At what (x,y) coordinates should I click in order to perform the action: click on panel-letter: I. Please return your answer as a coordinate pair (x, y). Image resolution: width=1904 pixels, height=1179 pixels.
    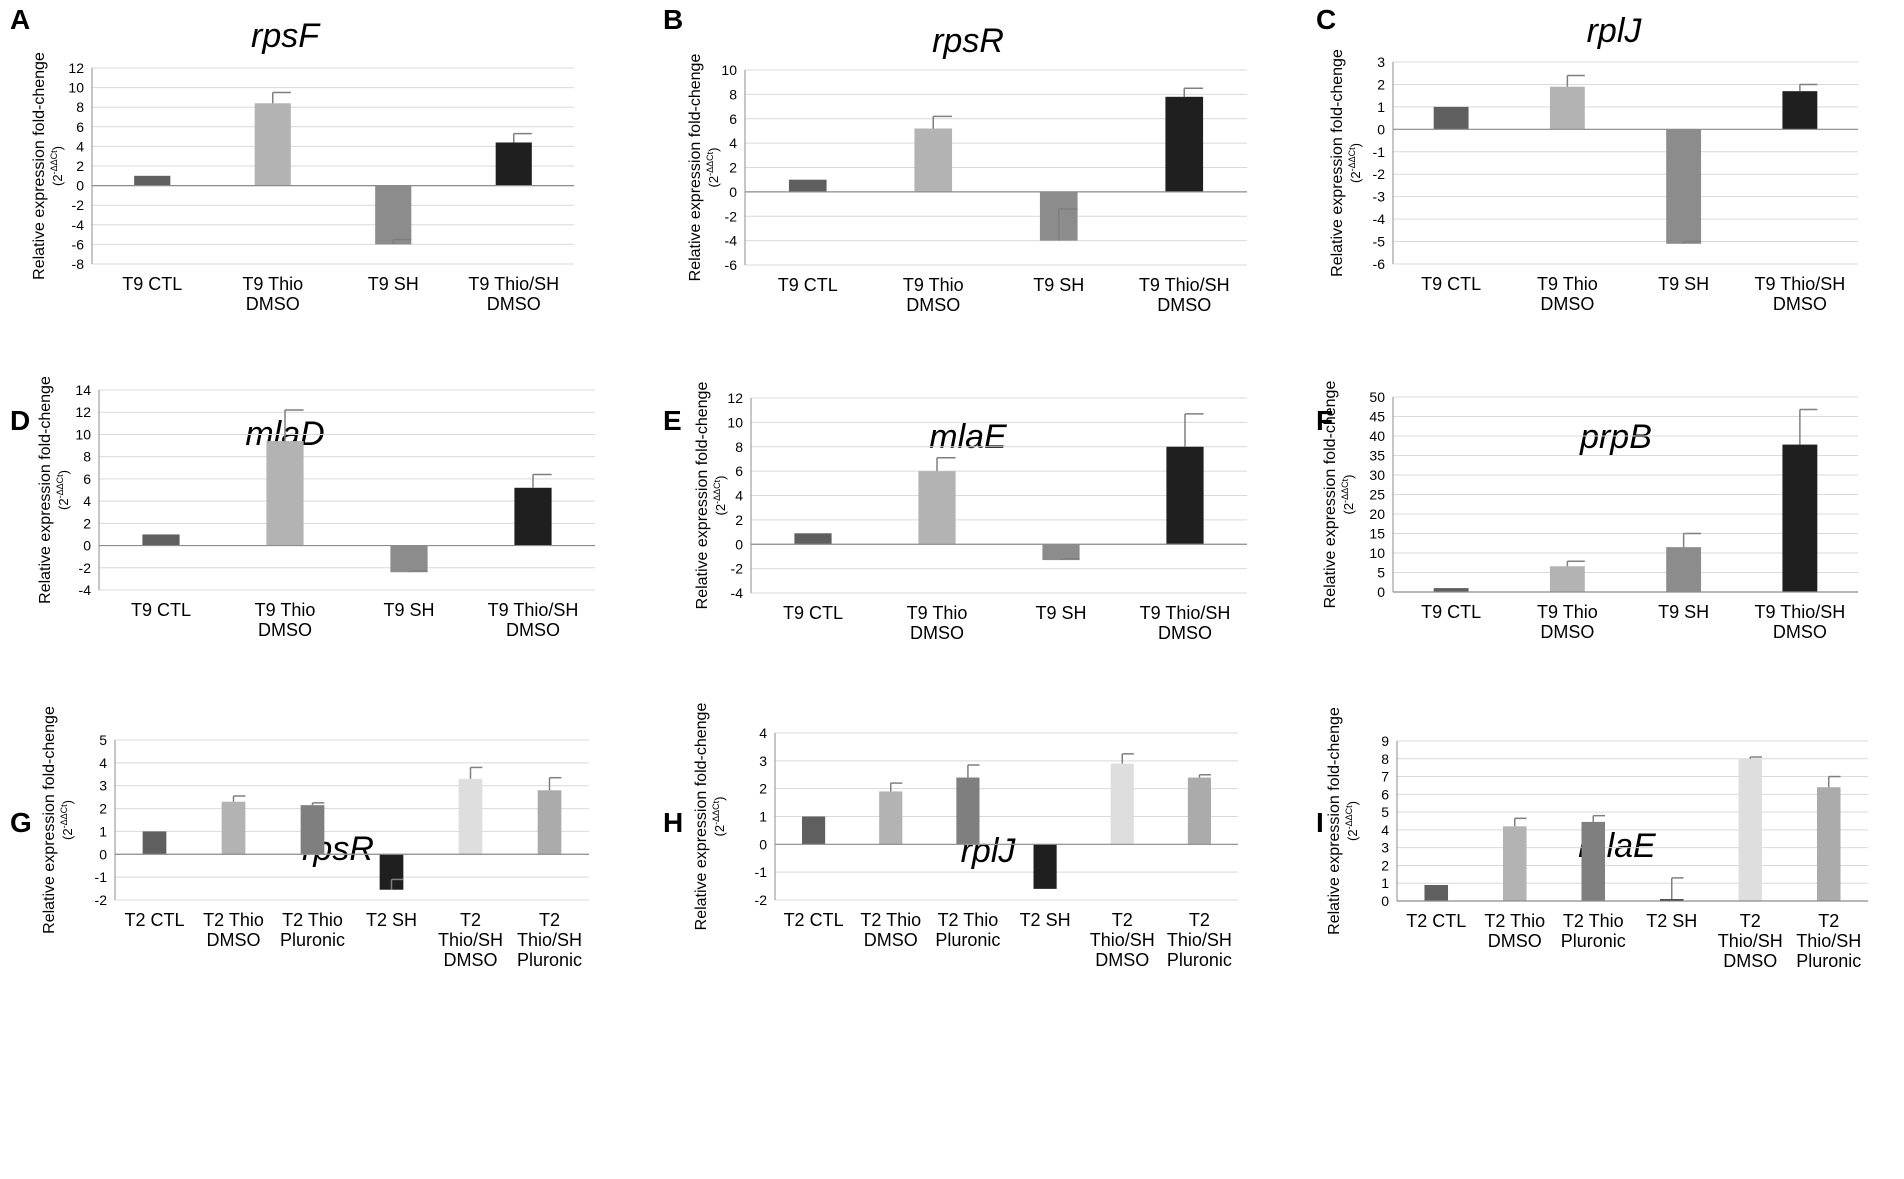
    Looking at the image, I should click on (1320, 822).